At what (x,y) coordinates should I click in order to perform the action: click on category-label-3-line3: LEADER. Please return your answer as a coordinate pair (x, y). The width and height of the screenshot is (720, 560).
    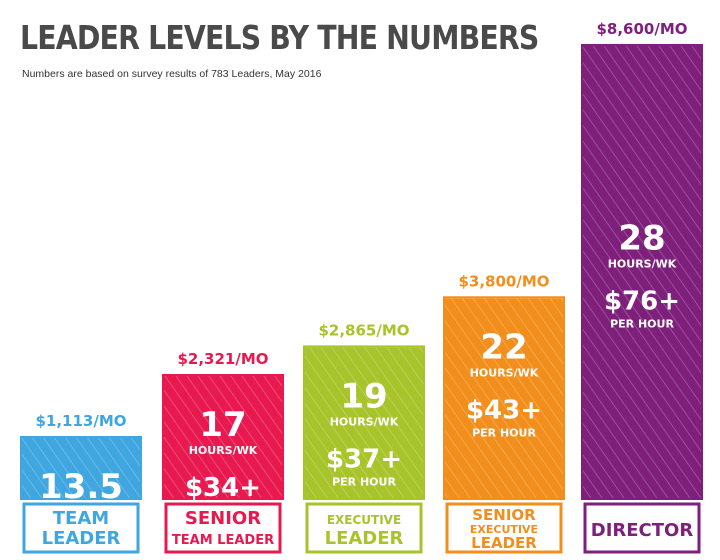
    Looking at the image, I should click on (504, 543).